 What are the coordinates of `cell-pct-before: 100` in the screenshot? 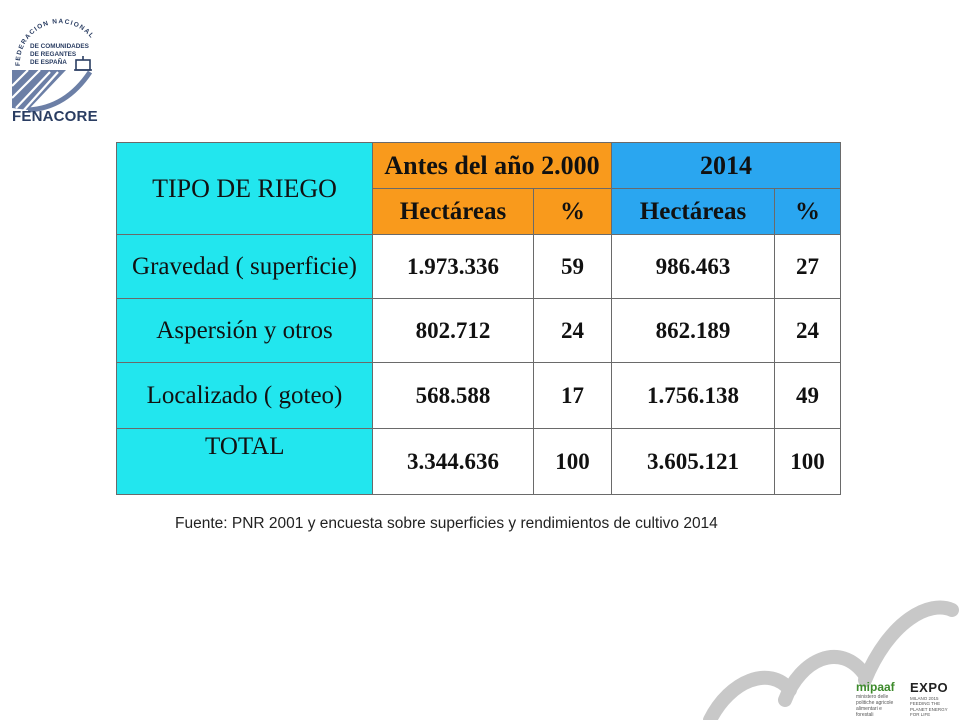 It's located at (572, 461).